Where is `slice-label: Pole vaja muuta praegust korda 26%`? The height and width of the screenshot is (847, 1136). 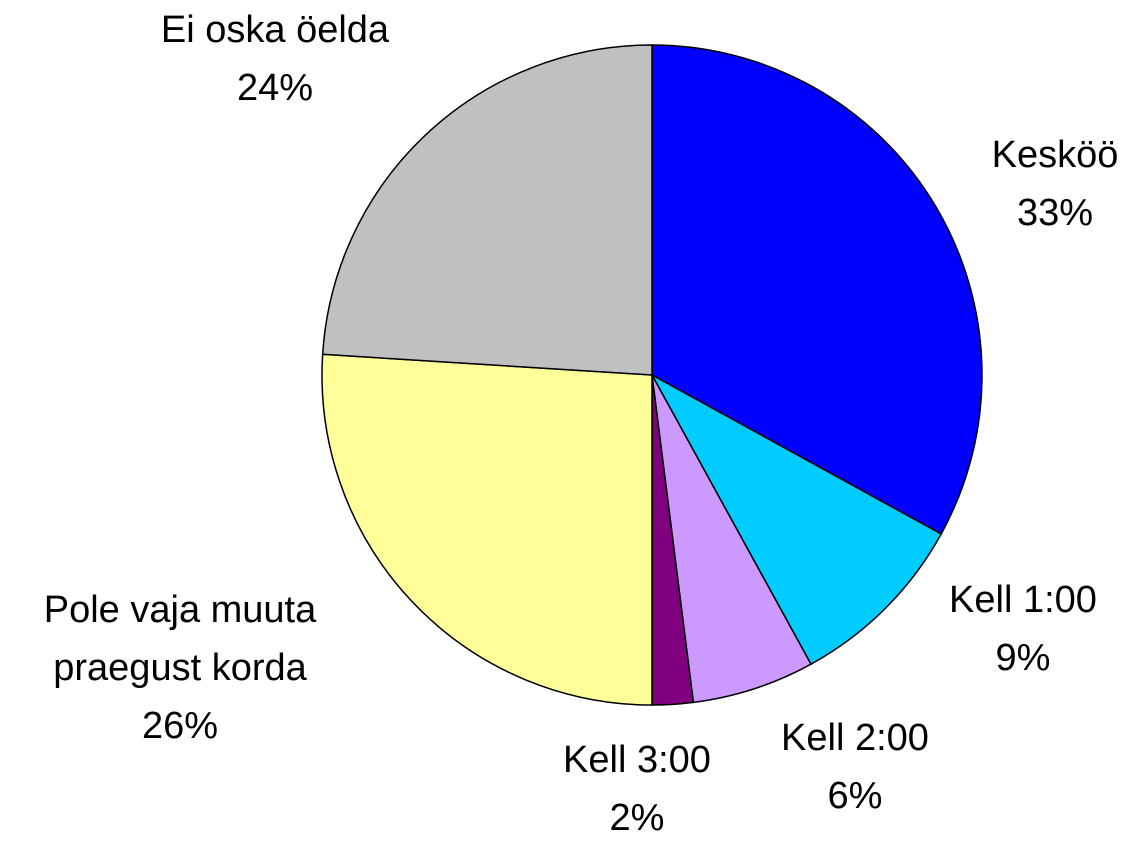 slice-label: Pole vaja muuta praegust korda 26% is located at coordinates (180, 668).